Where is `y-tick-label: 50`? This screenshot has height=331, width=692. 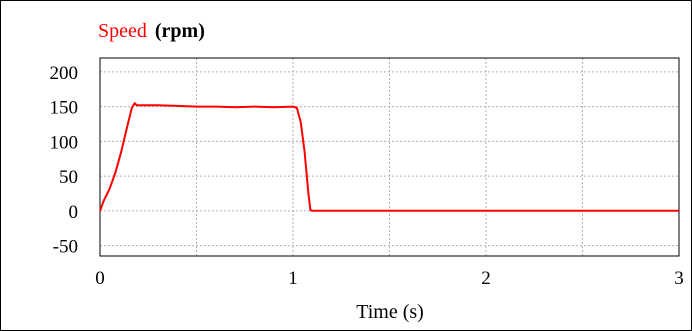 y-tick-label: 50 is located at coordinates (68, 177).